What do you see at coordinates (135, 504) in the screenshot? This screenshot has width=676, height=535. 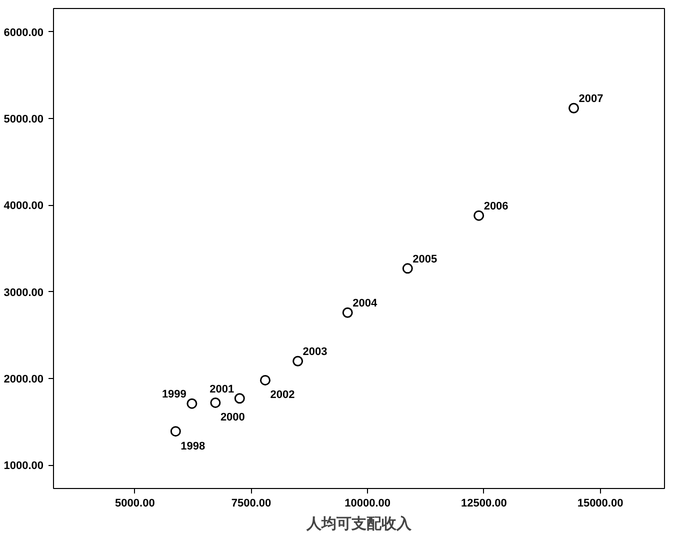 I see `x-tick-label: 5000.00` at bounding box center [135, 504].